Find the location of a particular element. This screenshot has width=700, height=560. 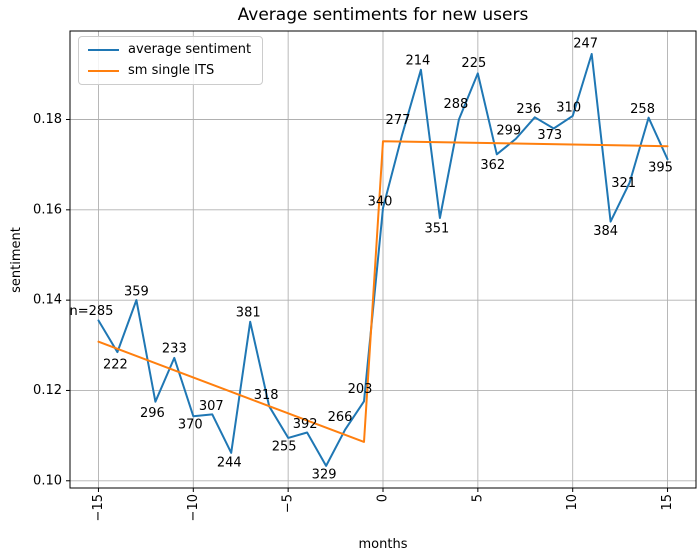

point-annotation: 255 is located at coordinates (284, 446).